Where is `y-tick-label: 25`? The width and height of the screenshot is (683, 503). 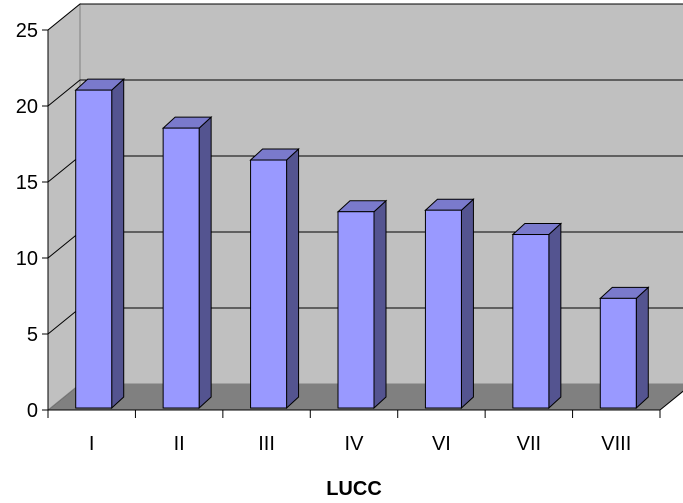
y-tick-label: 25 is located at coordinates (27, 31).